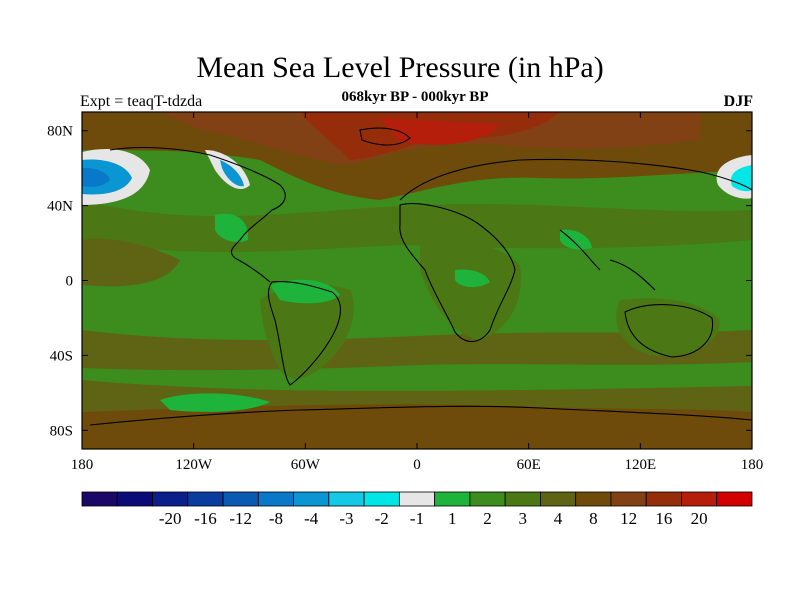  I want to click on greenland-coast, so click(385, 136).